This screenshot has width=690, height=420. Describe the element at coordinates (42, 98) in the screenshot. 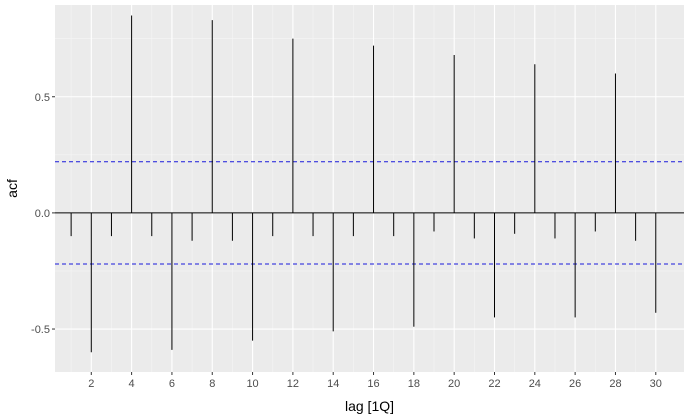

I see `y-tick-label: 0.5` at that location.